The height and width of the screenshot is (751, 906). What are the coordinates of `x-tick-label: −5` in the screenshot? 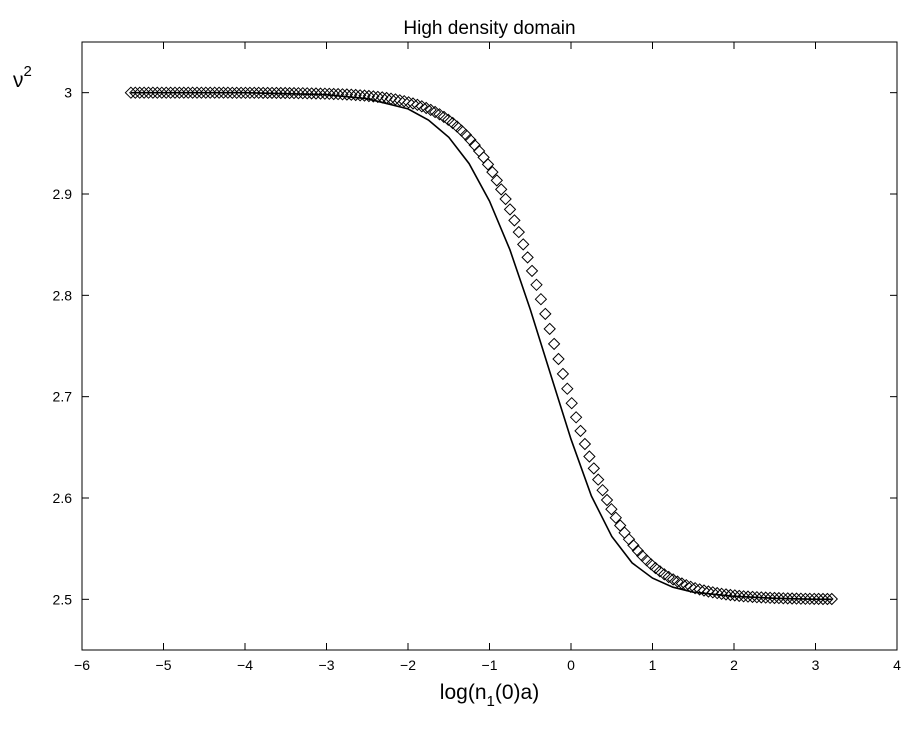 It's located at (164, 665).